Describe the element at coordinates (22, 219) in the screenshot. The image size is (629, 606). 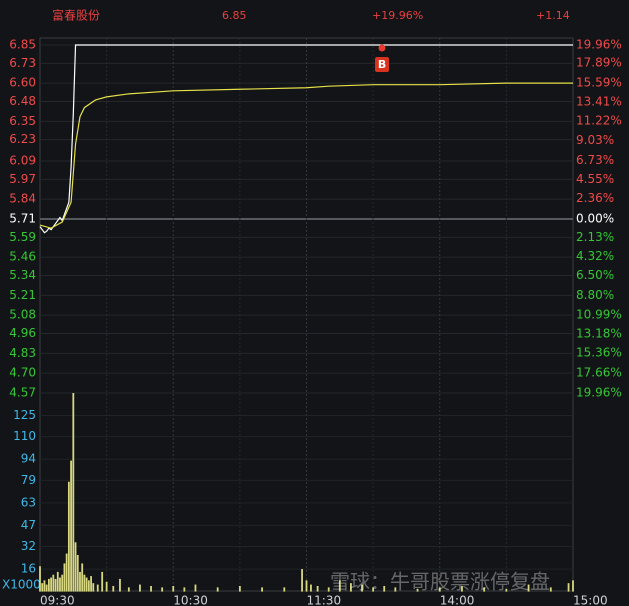
I see `y-tick-label: 5.71` at that location.